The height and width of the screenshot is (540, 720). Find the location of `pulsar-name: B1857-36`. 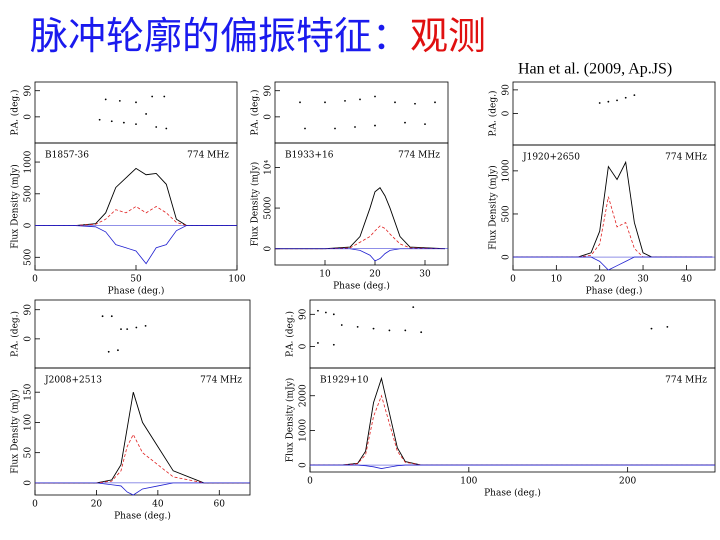

pulsar-name: B1857-36 is located at coordinates (67, 156).